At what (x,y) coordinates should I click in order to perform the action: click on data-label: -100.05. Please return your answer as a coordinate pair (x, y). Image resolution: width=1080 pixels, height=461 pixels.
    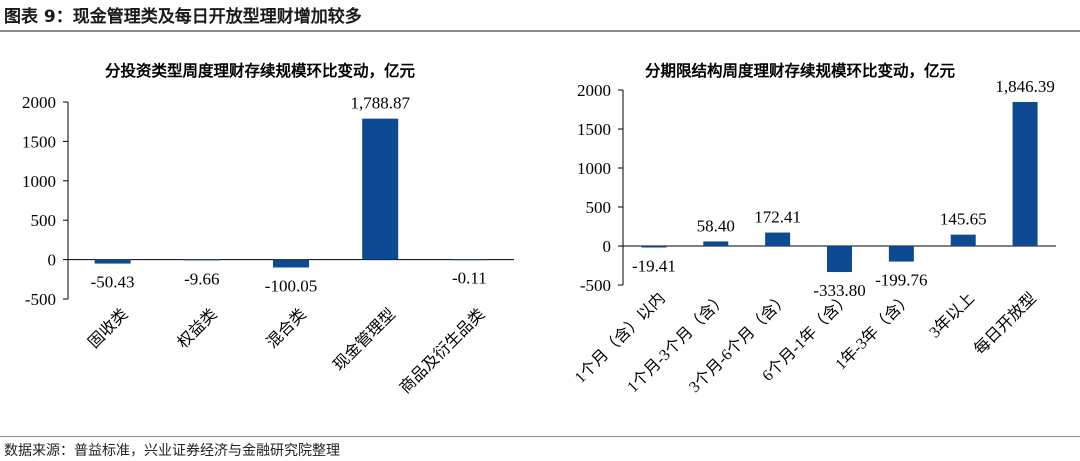
    Looking at the image, I should click on (291, 285).